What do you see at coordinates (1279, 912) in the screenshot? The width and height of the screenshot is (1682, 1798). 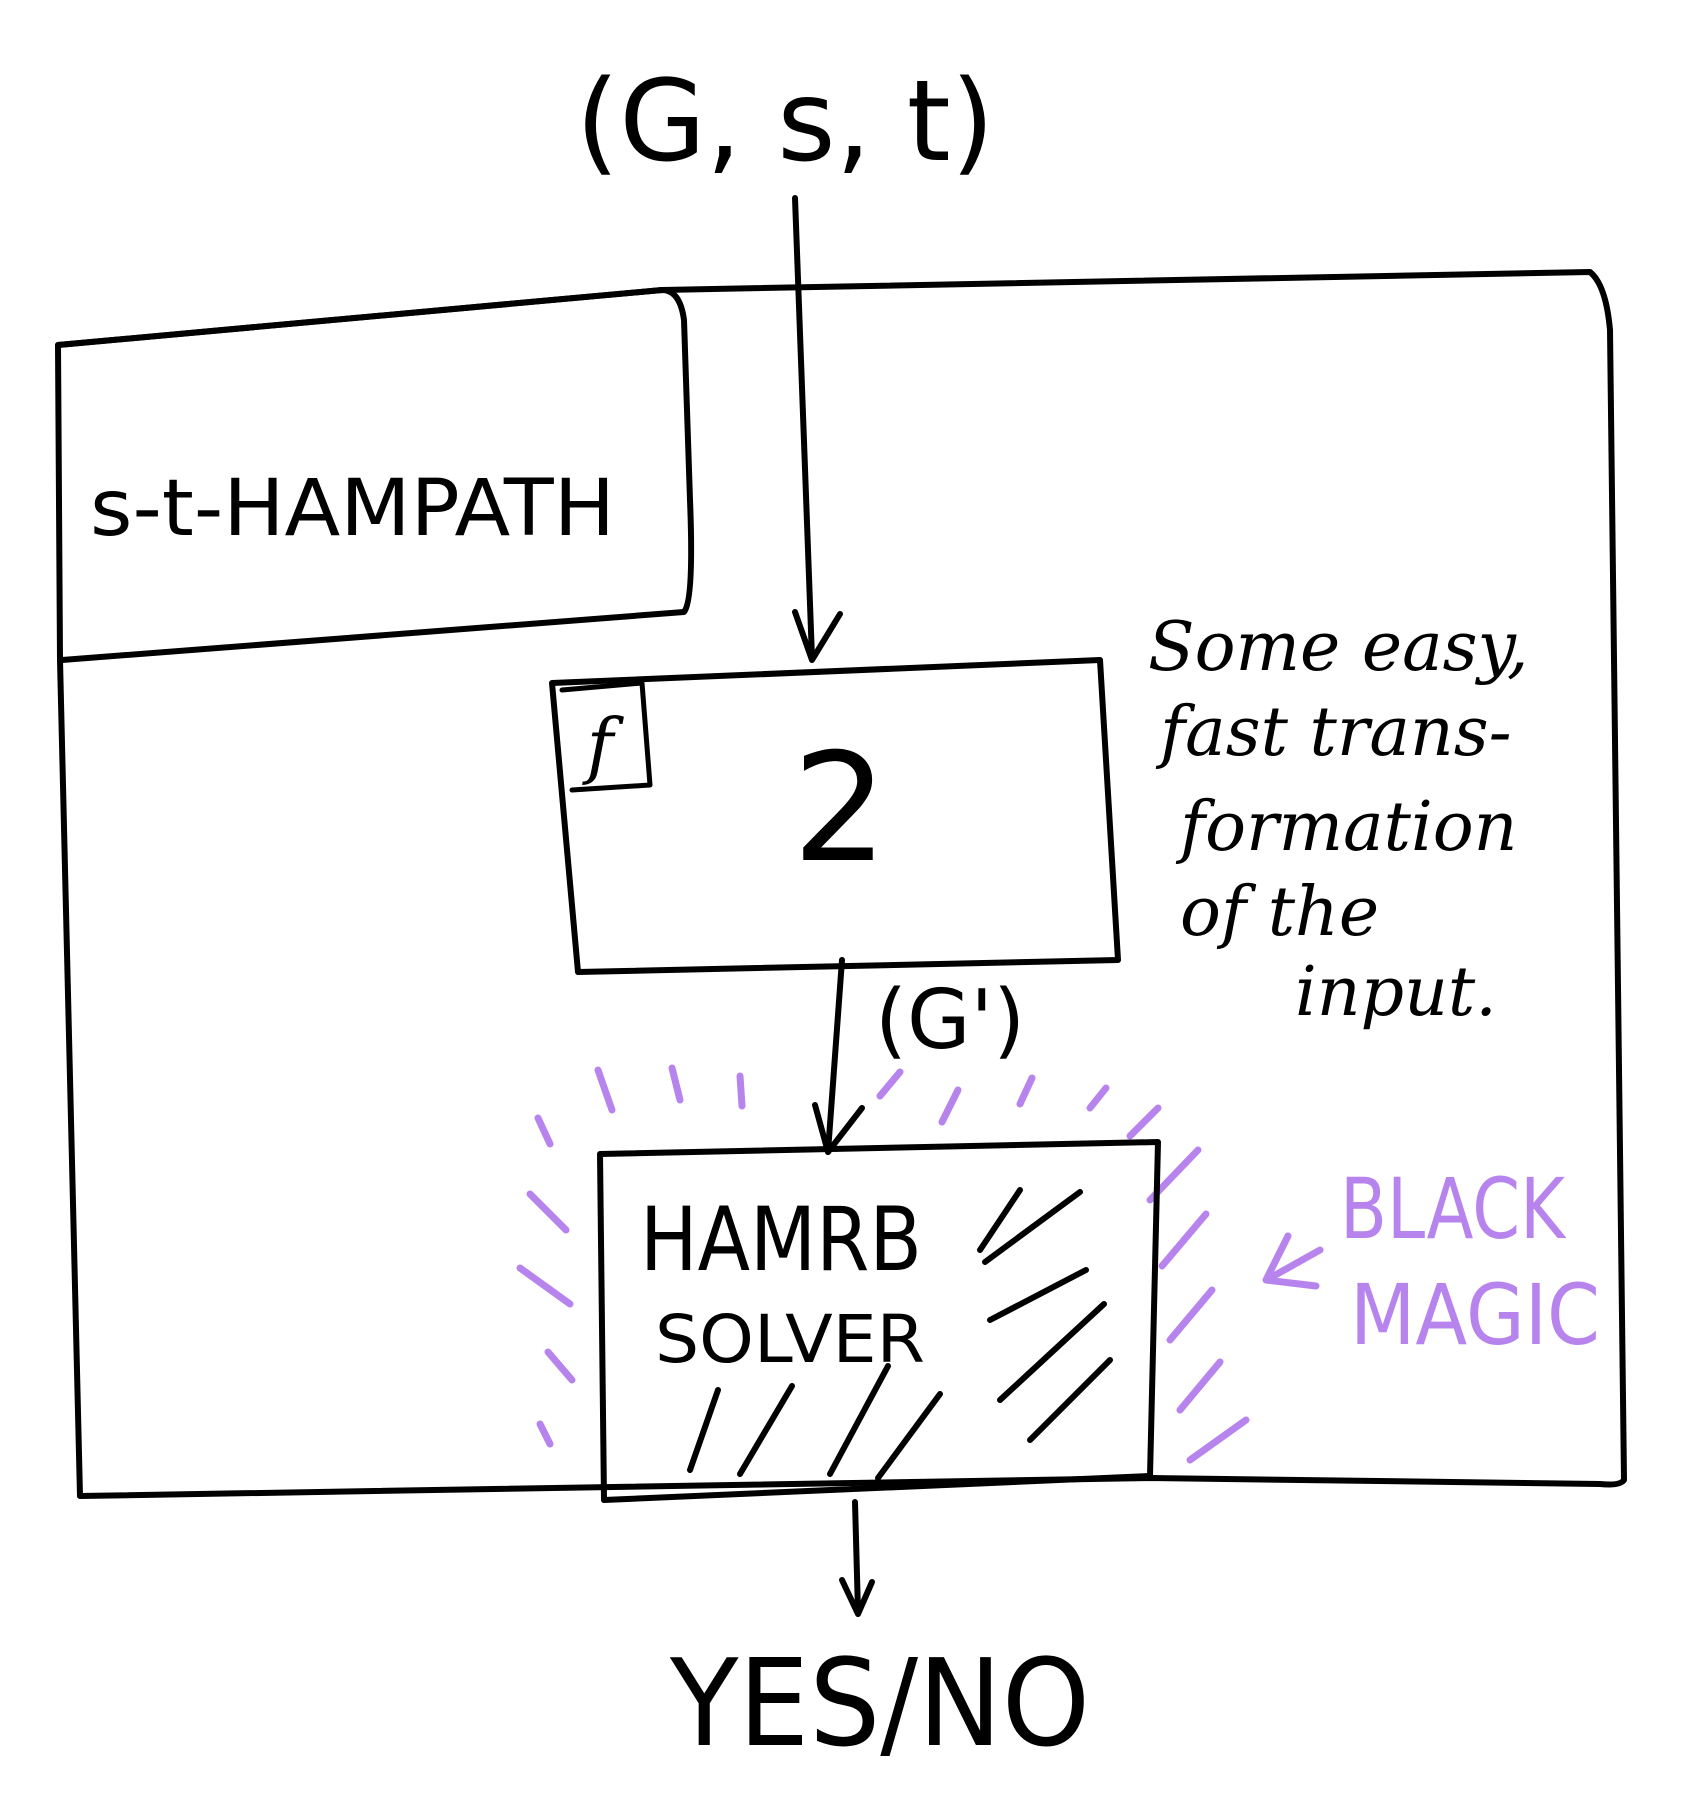 I see `note-line-4: of the` at bounding box center [1279, 912].